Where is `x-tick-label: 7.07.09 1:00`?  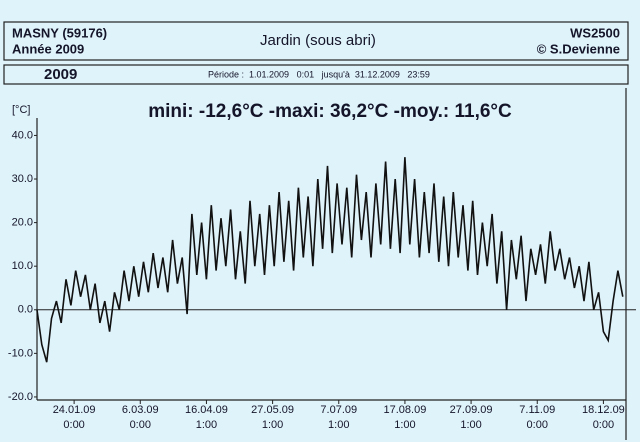
x-tick-label: 7.07.09 1:00 is located at coordinates (338, 417).